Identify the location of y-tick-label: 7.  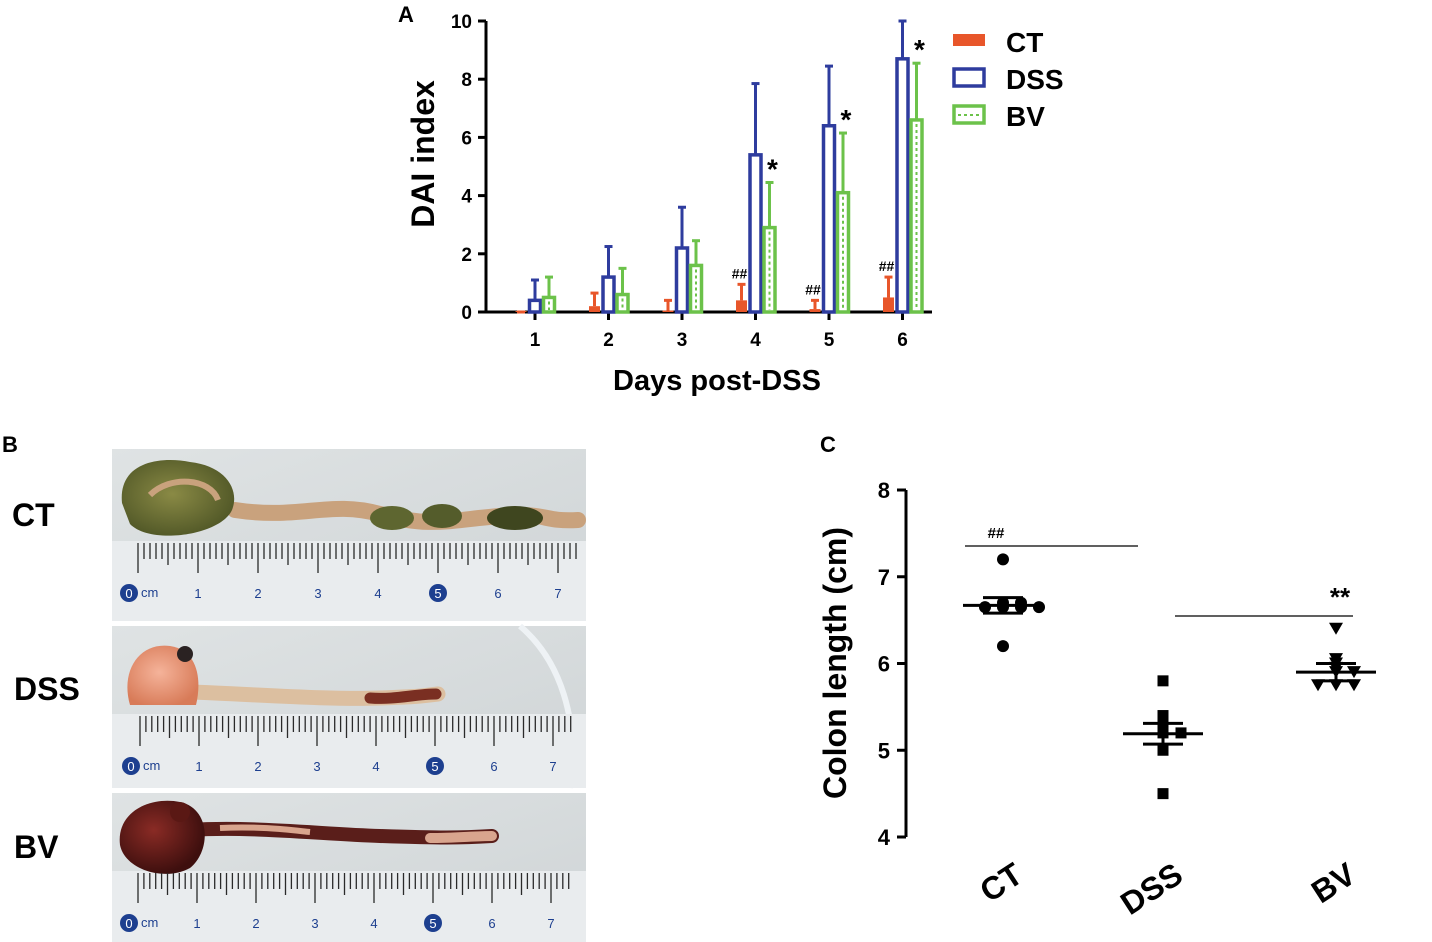
(884, 577).